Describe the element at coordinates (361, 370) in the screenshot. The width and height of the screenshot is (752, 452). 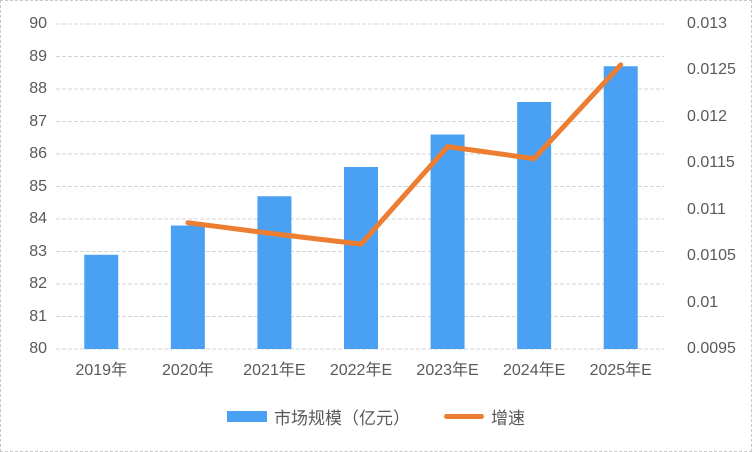
I see `x-axis-tick-2022年E: 2022年E` at that location.